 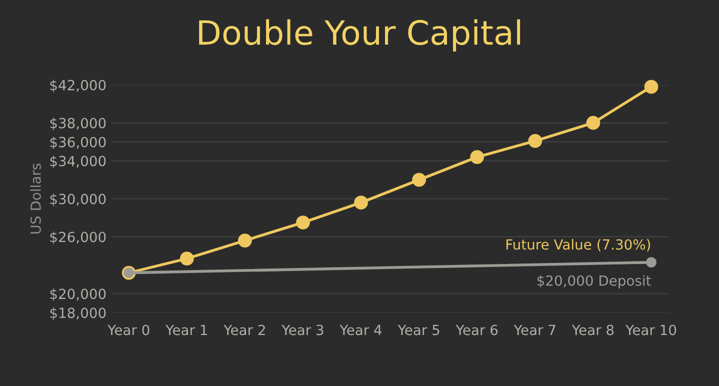 I want to click on x-tick-label: Year 0, so click(x=129, y=330).